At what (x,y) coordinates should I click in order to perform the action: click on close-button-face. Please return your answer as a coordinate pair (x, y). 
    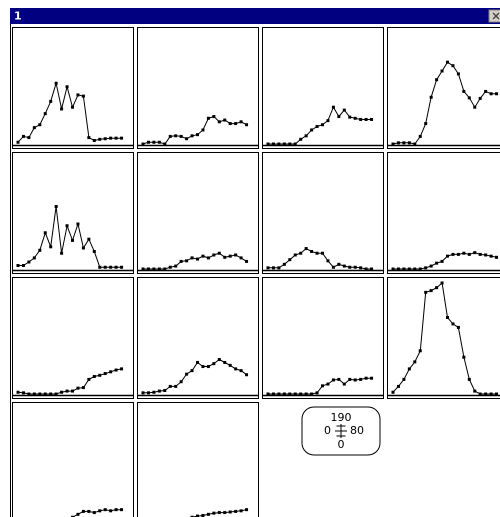
    Looking at the image, I should click on (494, 16).